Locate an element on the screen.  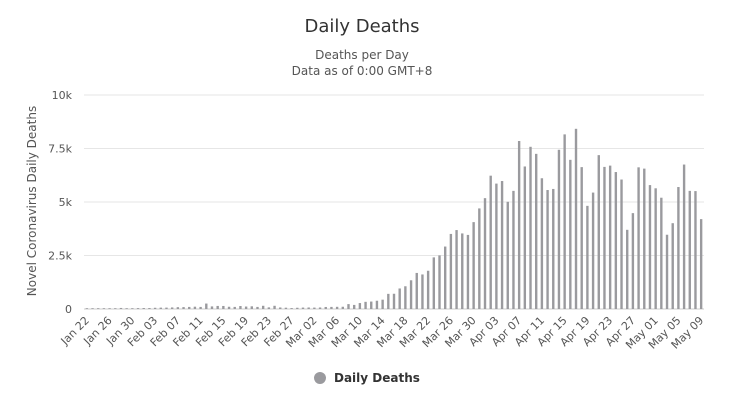
legend: Daily Deaths is located at coordinates (367, 378).